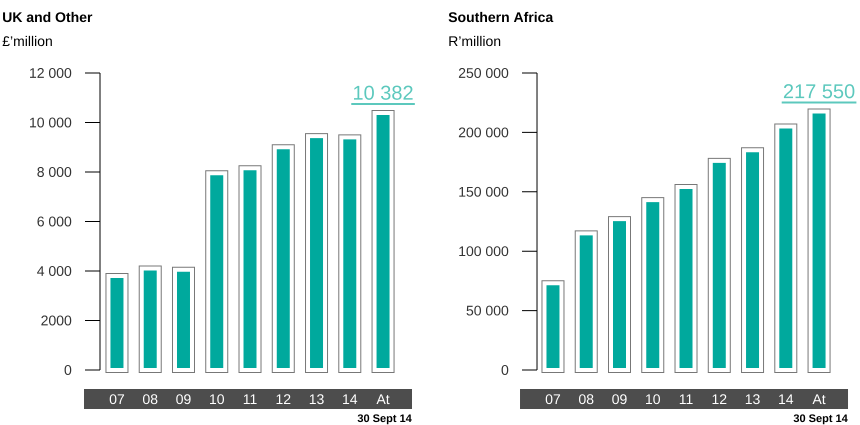 The width and height of the screenshot is (860, 425). I want to click on y-tick-label: 50 000, so click(487, 311).